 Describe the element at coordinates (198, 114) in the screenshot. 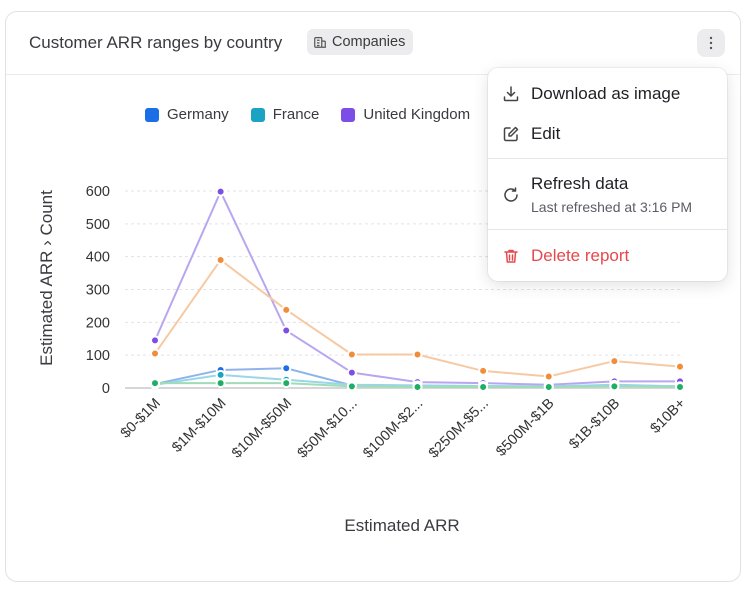

I see `legend-label: Germany` at that location.